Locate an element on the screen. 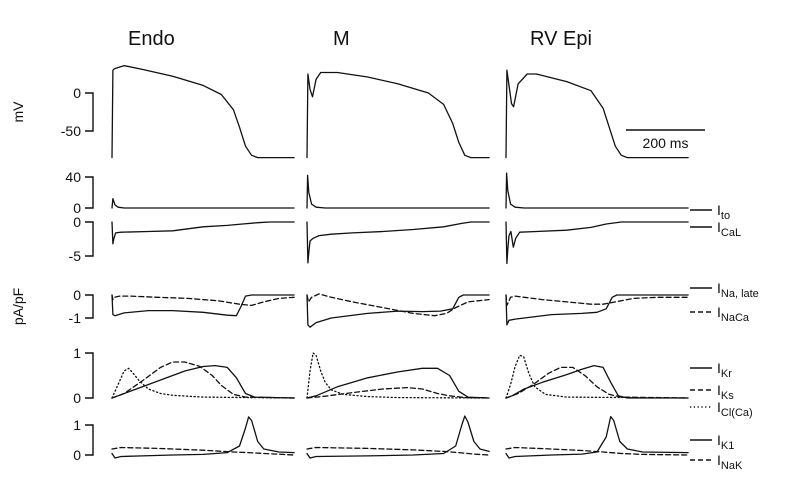 This screenshot has height=489, width=800. legend-label-to: Ito is located at coordinates (723, 212).